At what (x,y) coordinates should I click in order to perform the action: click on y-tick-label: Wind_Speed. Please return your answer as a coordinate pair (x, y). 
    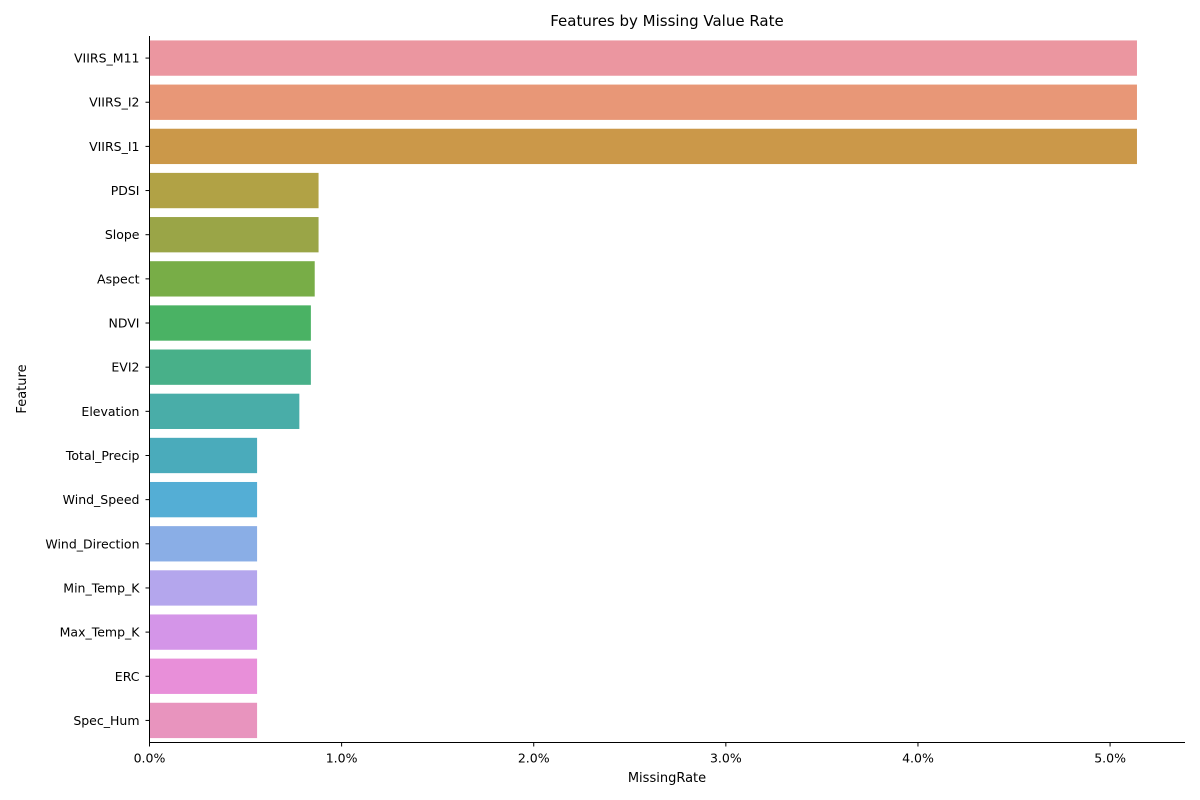
    Looking at the image, I should click on (101, 499).